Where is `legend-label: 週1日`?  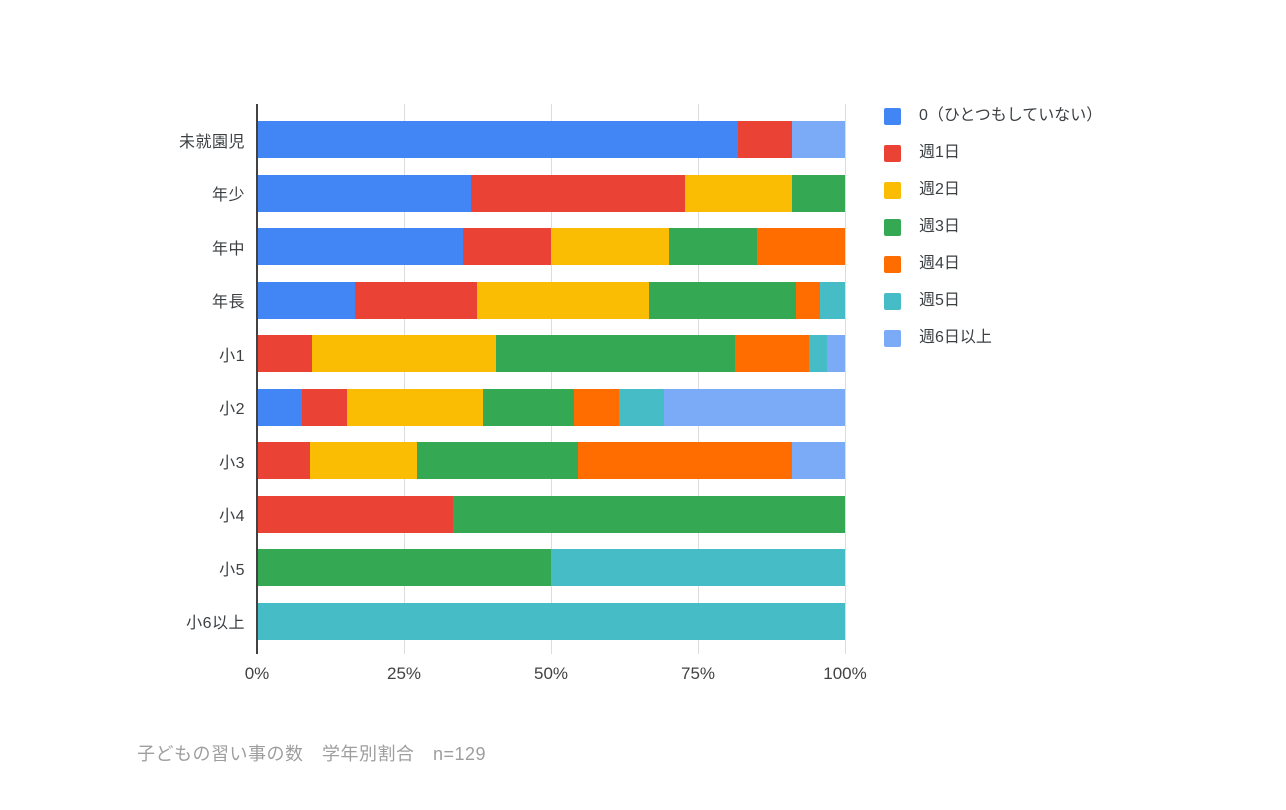
legend-label: 週1日 is located at coordinates (939, 152).